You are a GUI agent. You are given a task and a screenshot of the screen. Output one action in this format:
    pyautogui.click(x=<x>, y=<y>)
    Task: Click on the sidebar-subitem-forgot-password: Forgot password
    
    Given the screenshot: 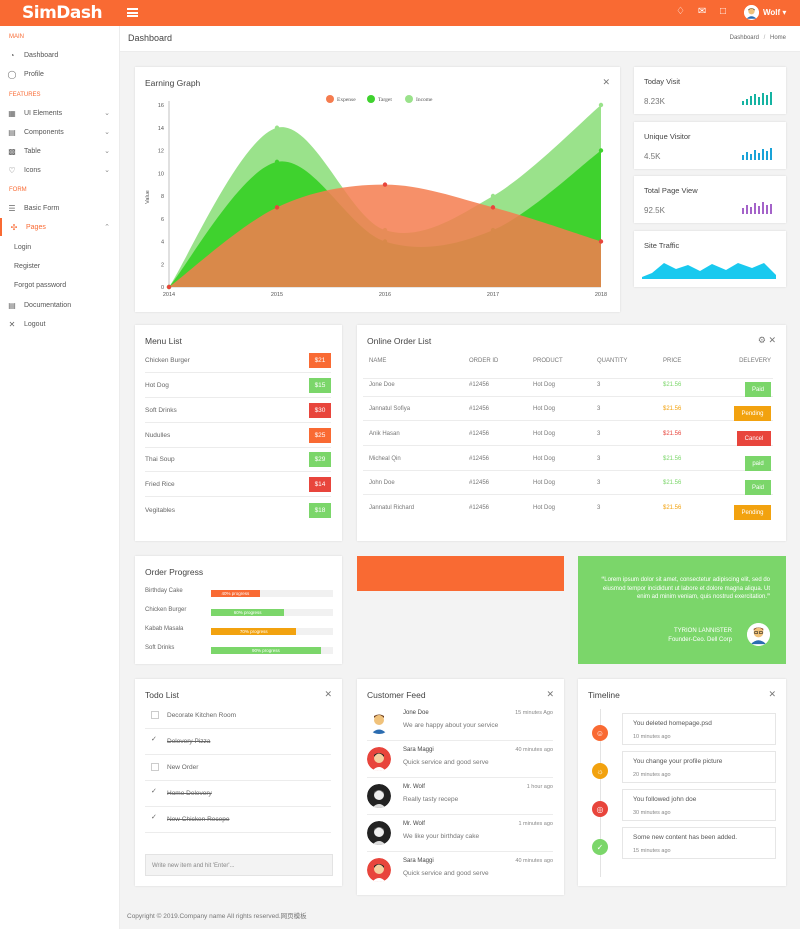 What is the action you would take?
    pyautogui.click(x=40, y=285)
    